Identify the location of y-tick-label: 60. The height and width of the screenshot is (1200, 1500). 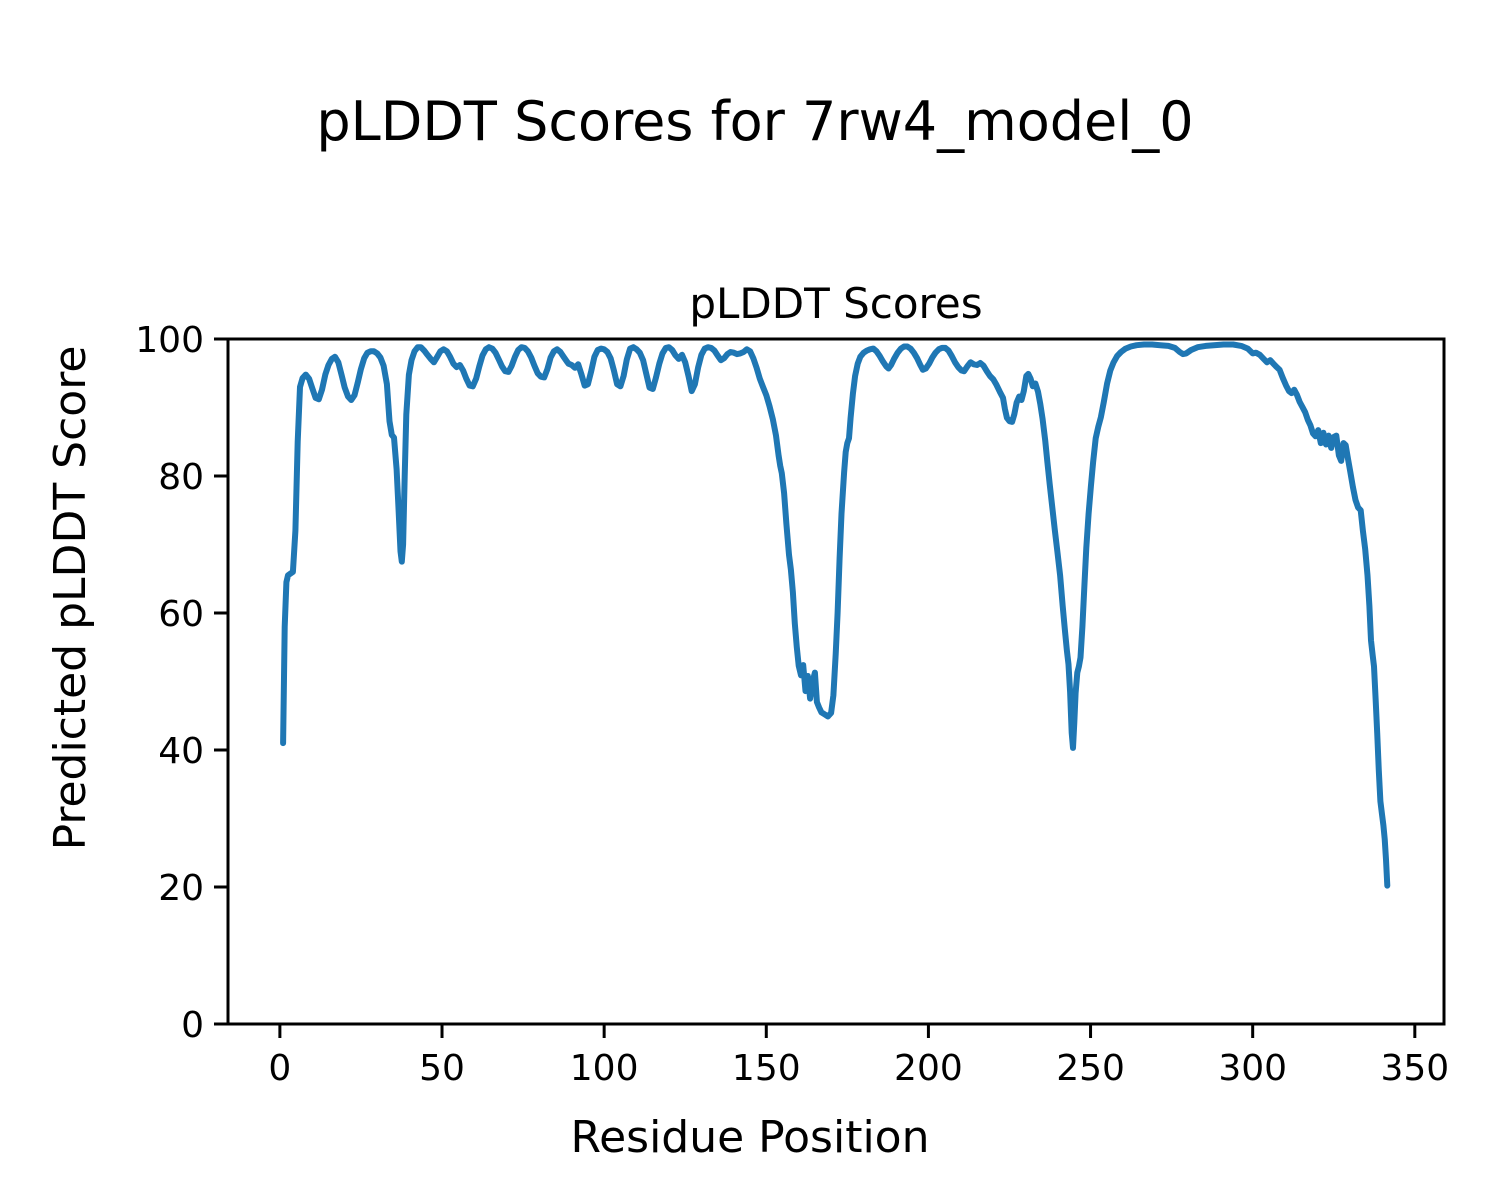
(181, 614).